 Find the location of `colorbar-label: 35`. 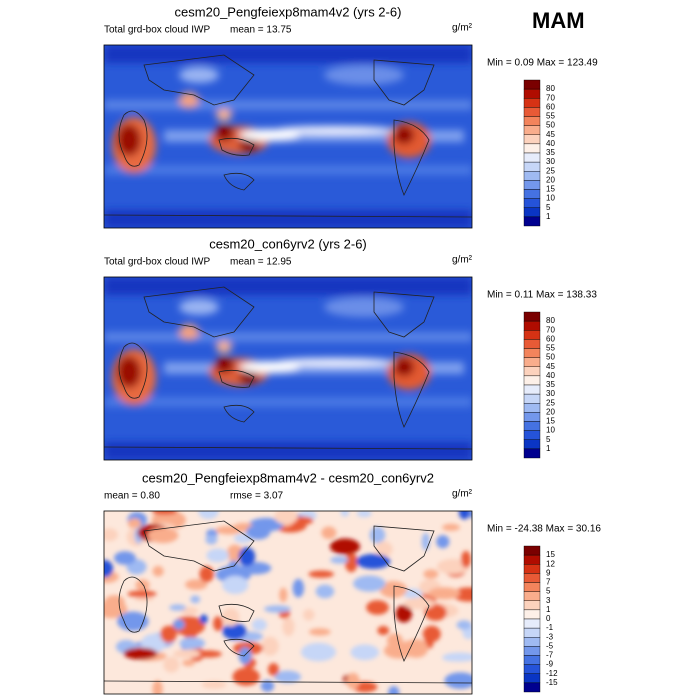

colorbar-label: 35 is located at coordinates (550, 152).